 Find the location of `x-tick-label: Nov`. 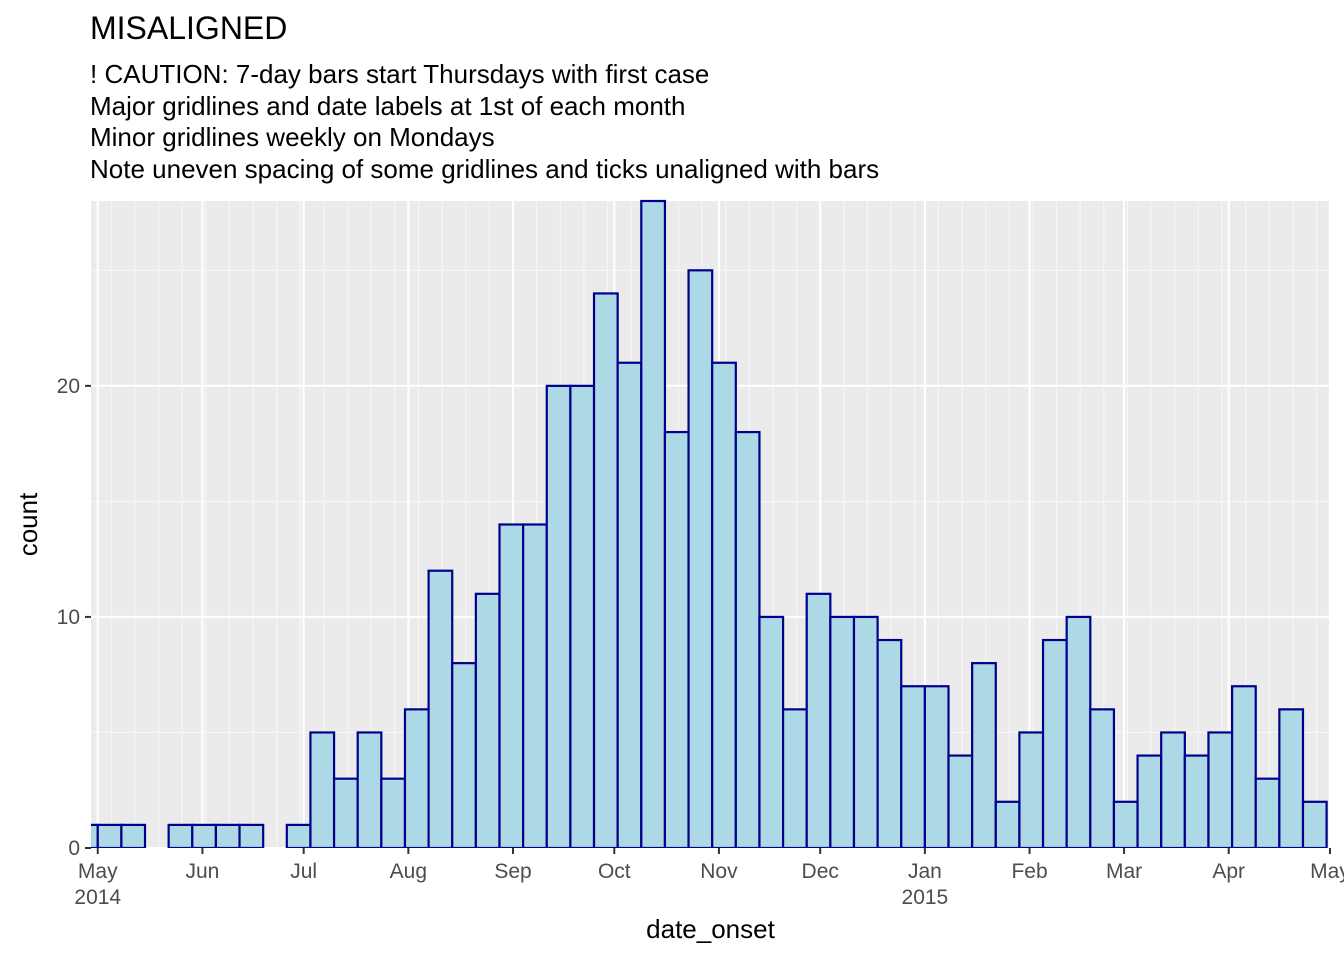

x-tick-label: Nov is located at coordinates (719, 871).